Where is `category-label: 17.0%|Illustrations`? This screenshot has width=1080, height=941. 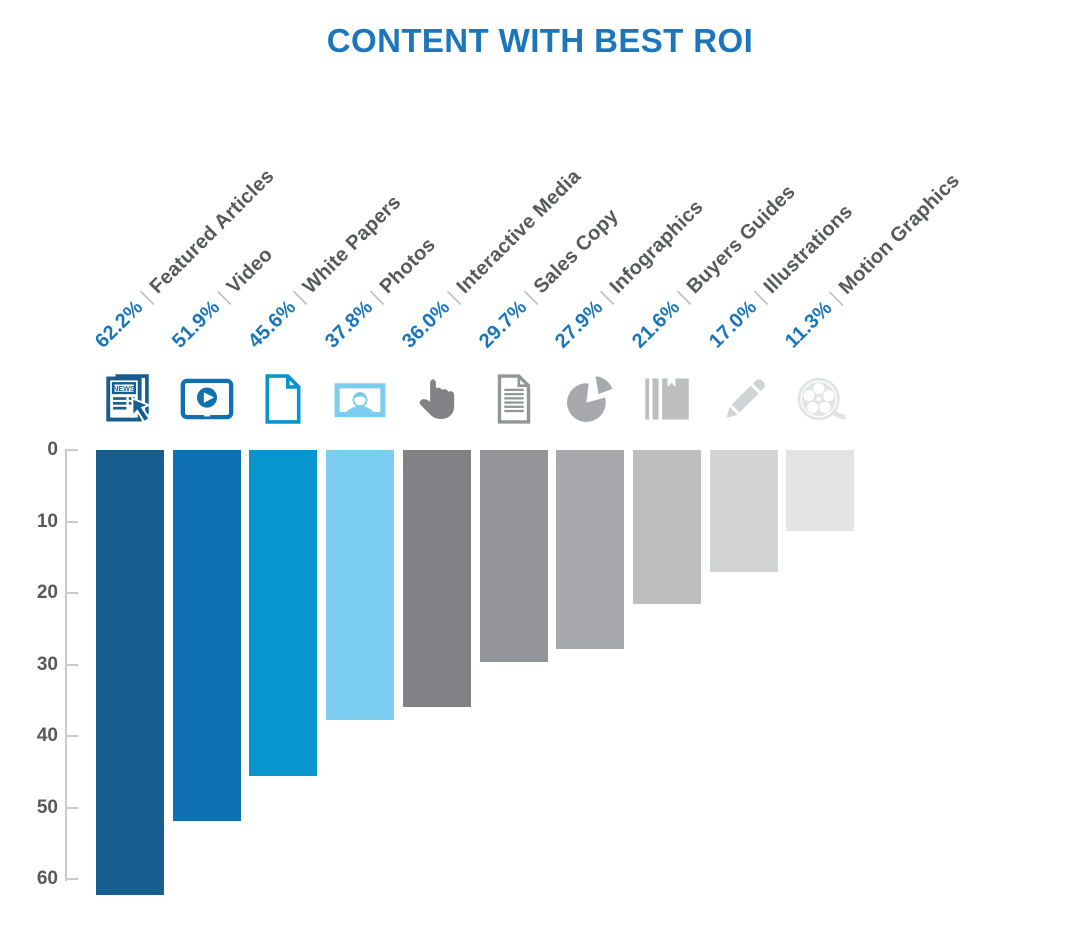
category-label: 17.0%|Illustrations is located at coordinates (781, 277).